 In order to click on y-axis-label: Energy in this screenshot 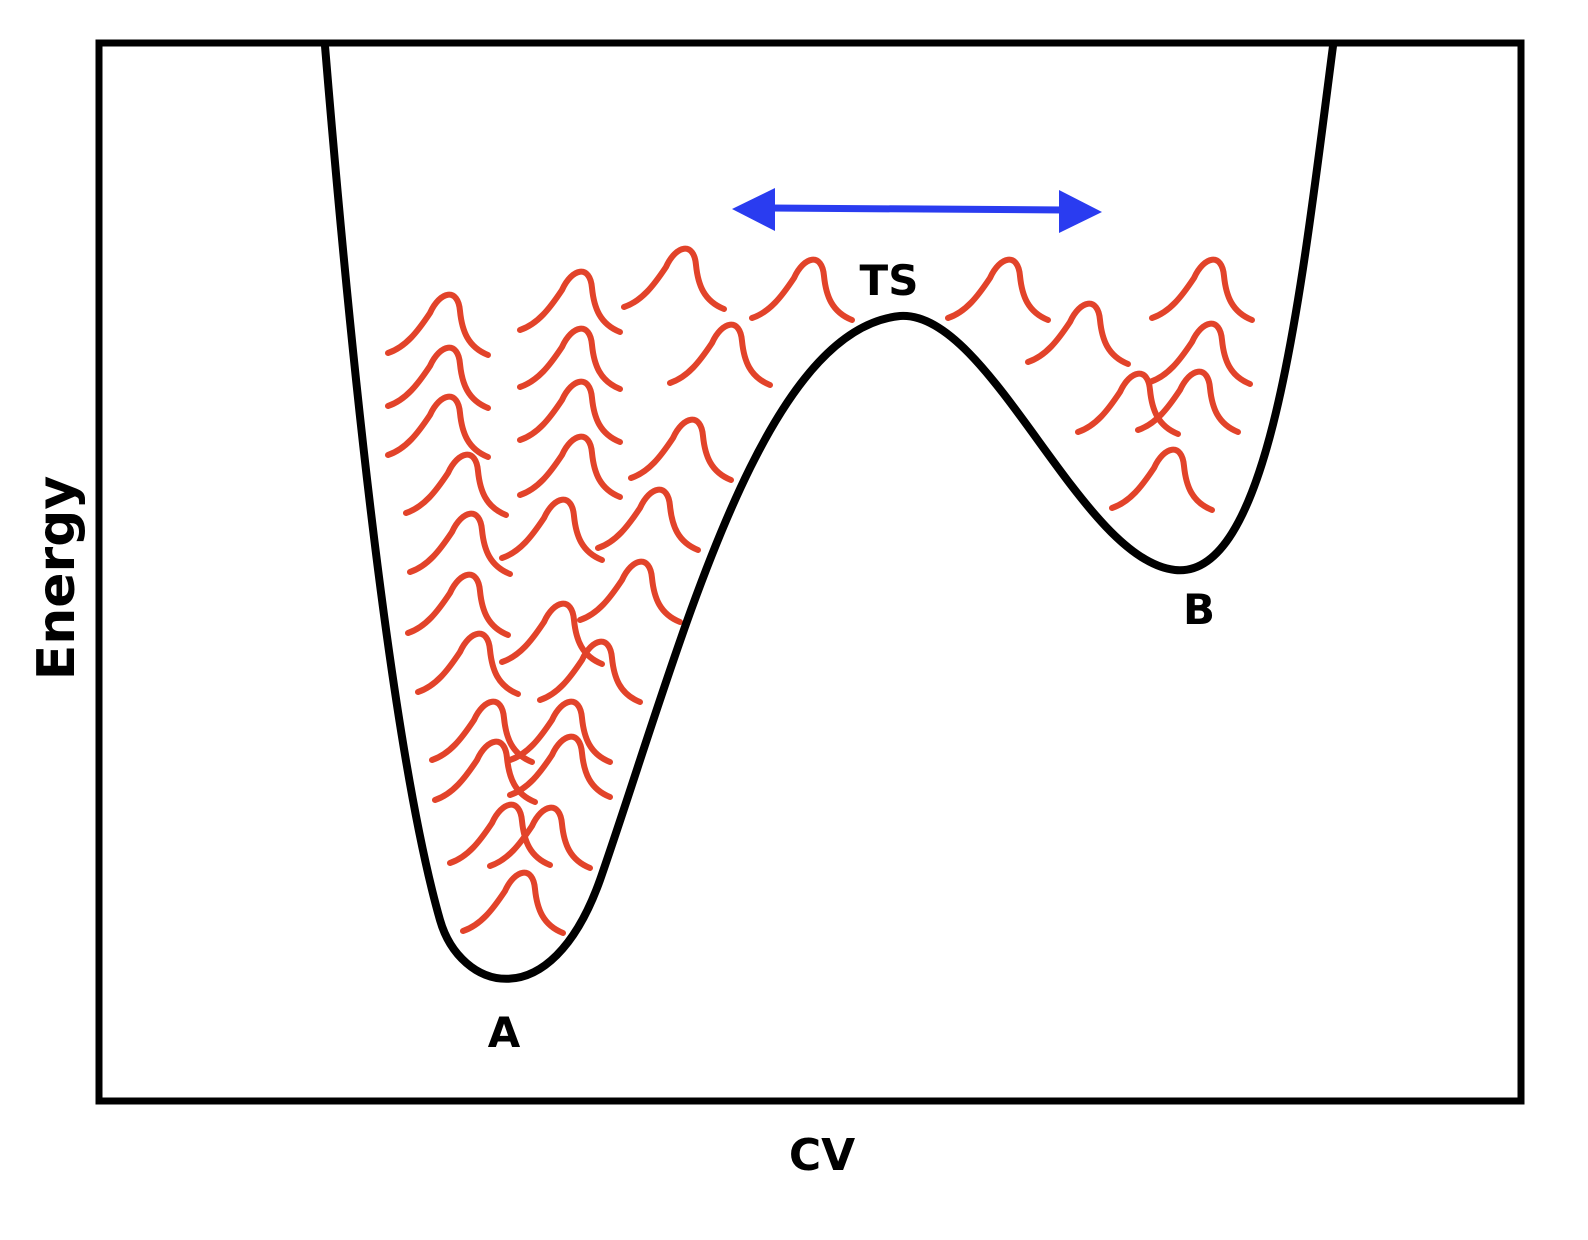, I will do `click(57, 578)`.